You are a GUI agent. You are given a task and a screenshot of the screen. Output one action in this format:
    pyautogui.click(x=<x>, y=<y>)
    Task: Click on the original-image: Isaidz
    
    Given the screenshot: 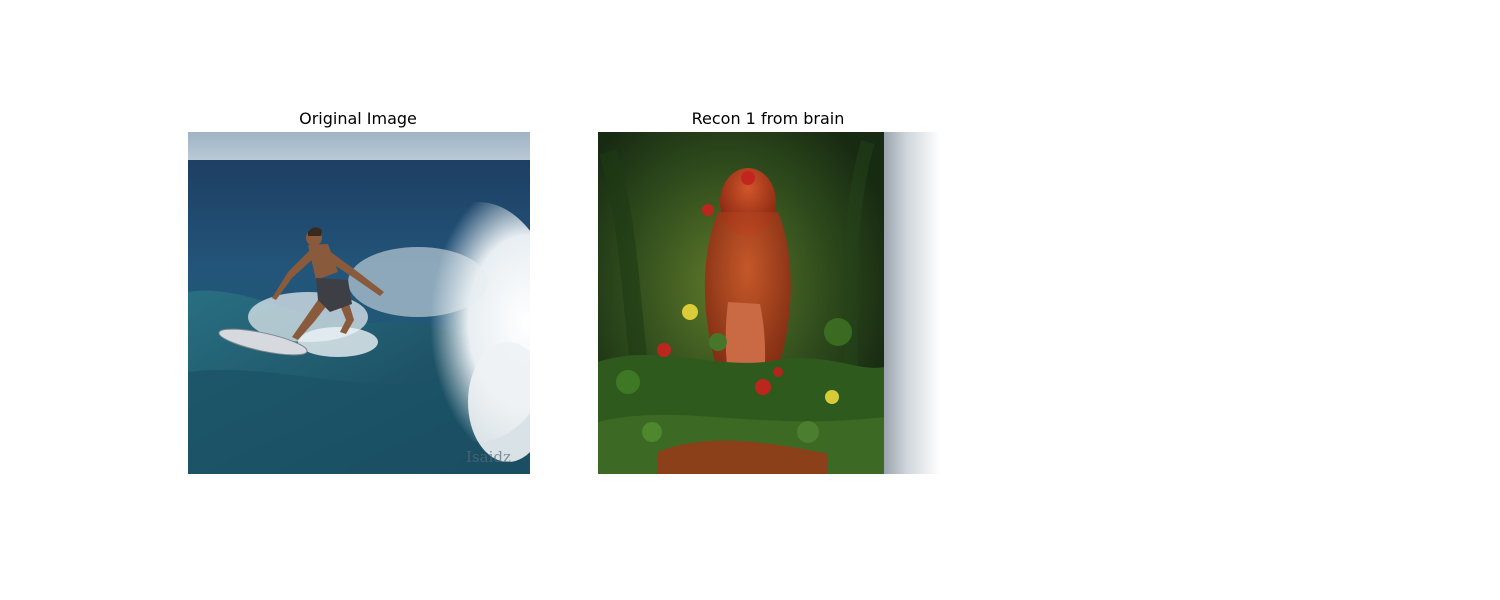 What is the action you would take?
    pyautogui.click(x=359, y=303)
    